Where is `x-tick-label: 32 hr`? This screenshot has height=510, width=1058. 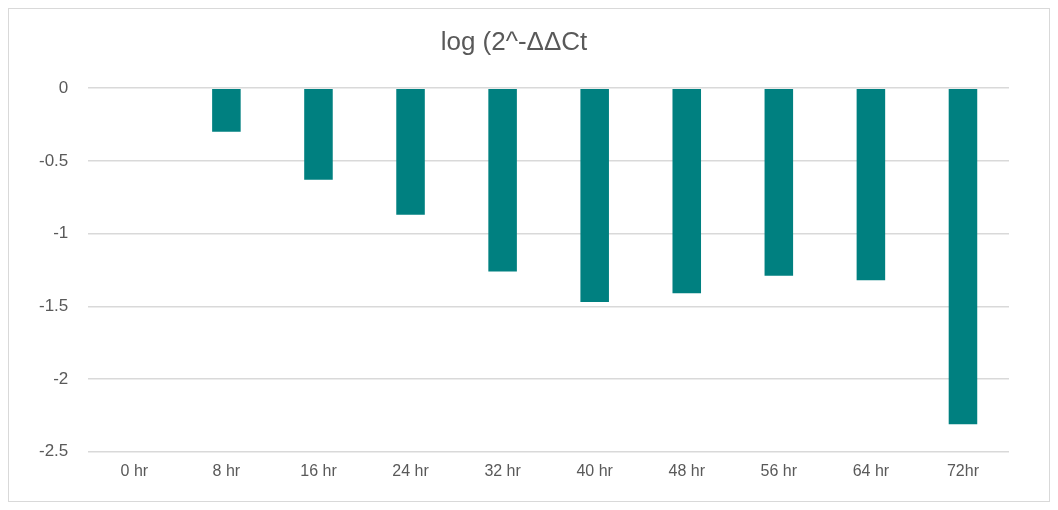
x-tick-label: 32 hr is located at coordinates (503, 470).